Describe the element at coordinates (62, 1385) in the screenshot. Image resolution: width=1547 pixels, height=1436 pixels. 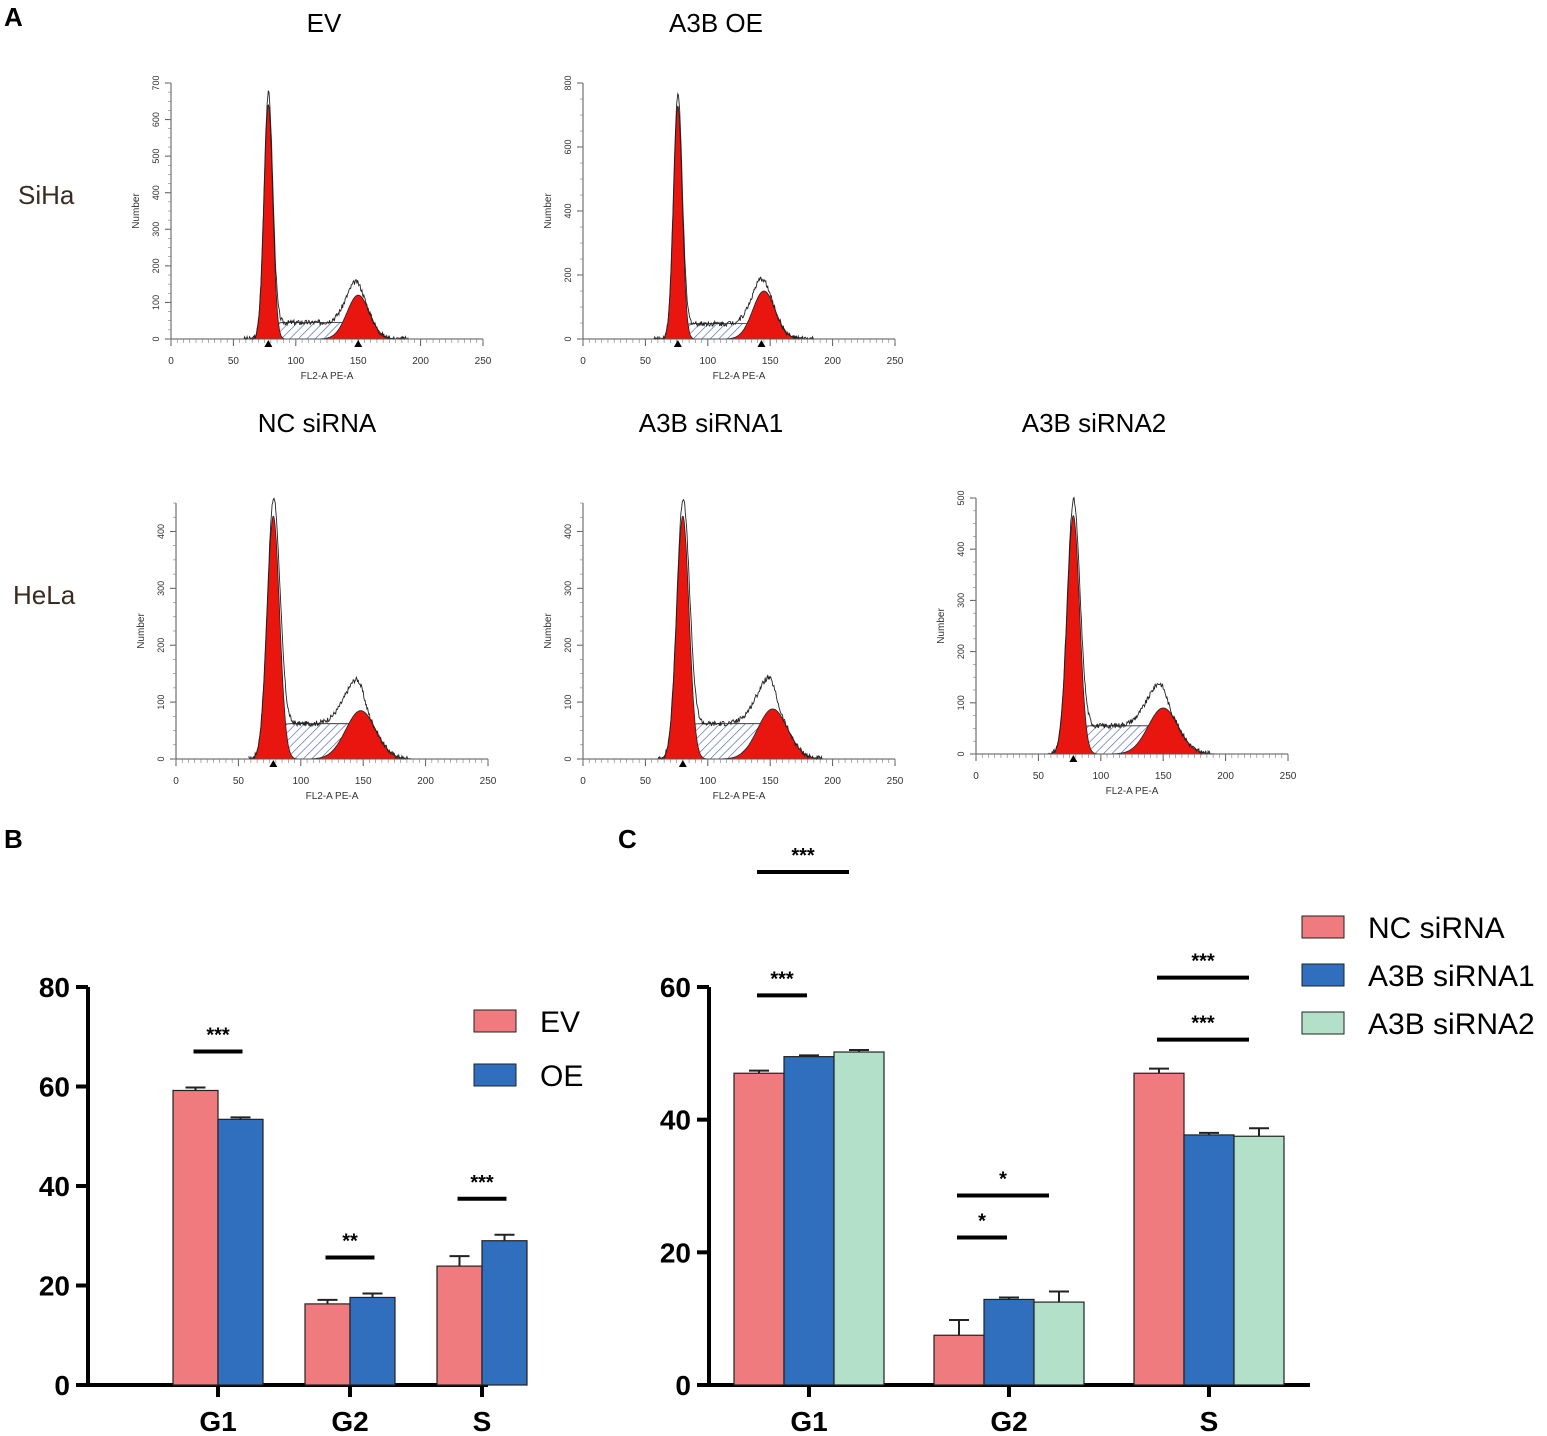
I see `bar-y-tick-label: 0` at that location.